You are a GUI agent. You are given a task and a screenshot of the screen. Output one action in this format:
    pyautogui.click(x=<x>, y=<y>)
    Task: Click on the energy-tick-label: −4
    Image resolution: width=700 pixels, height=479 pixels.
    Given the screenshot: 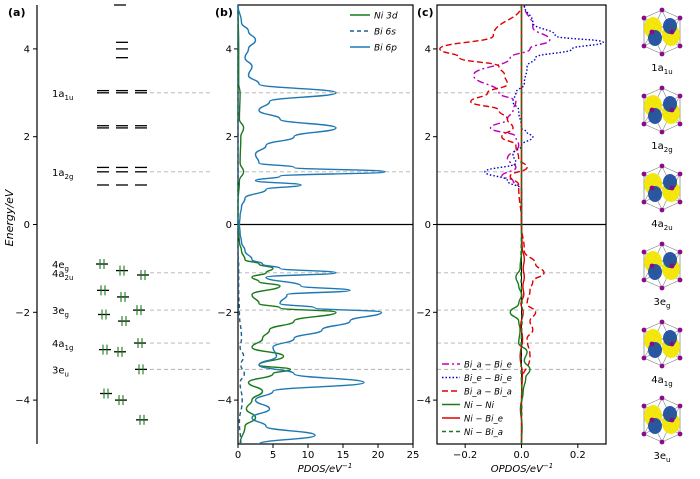 What is the action you would take?
    pyautogui.click(x=22, y=401)
    